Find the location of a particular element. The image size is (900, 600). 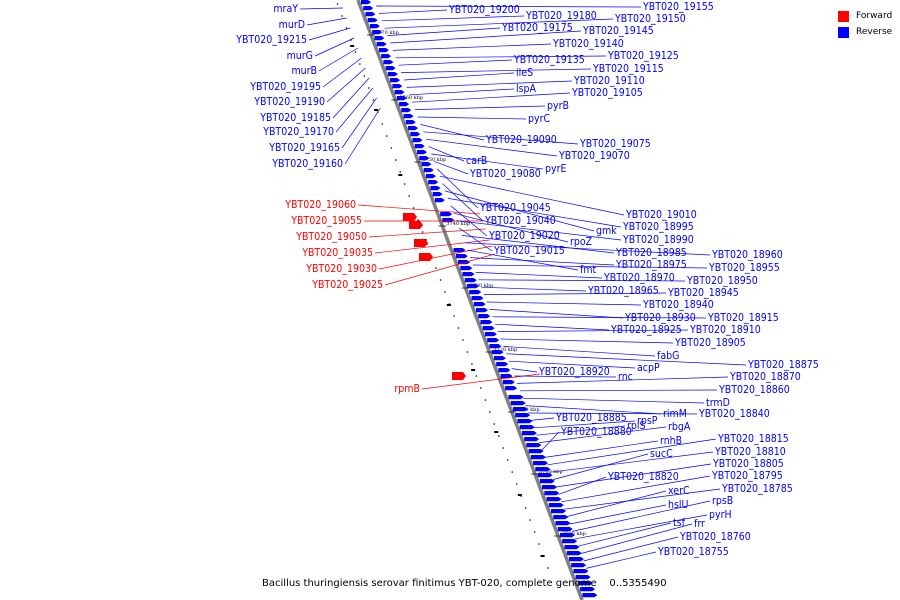

gene-label: YBT020_19025 is located at coordinates (347, 285).